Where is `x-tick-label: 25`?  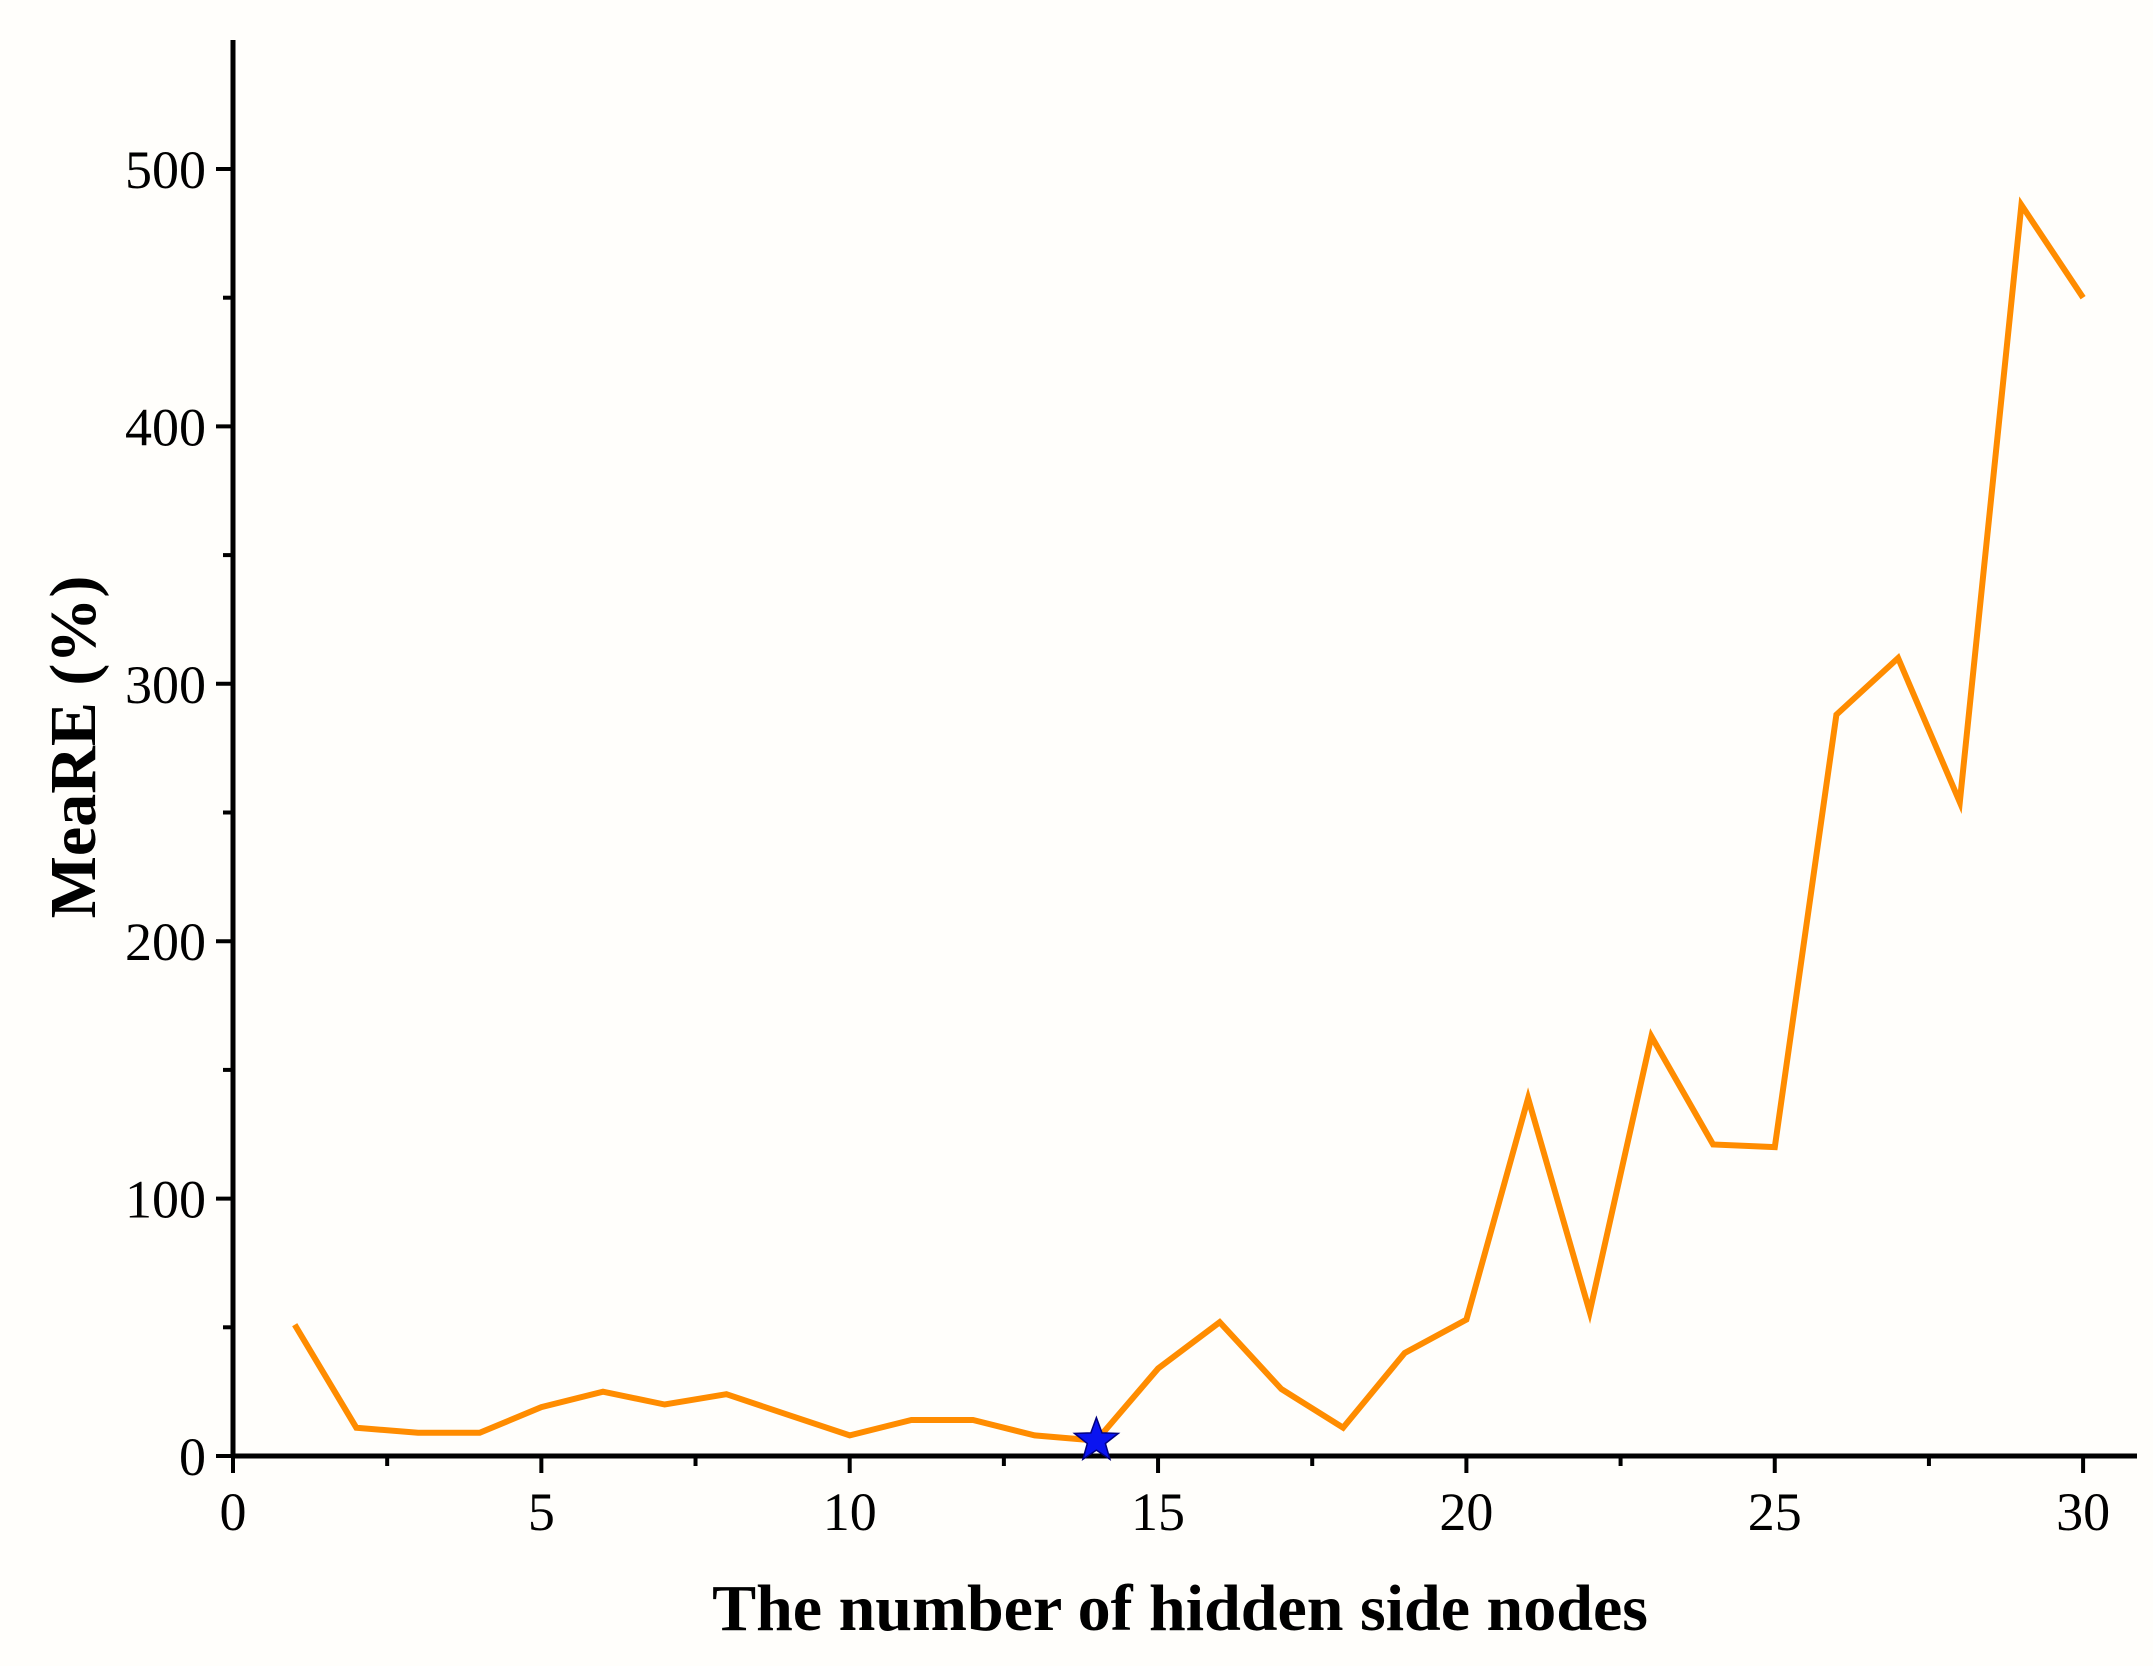 x-tick-label: 25 is located at coordinates (1775, 1512).